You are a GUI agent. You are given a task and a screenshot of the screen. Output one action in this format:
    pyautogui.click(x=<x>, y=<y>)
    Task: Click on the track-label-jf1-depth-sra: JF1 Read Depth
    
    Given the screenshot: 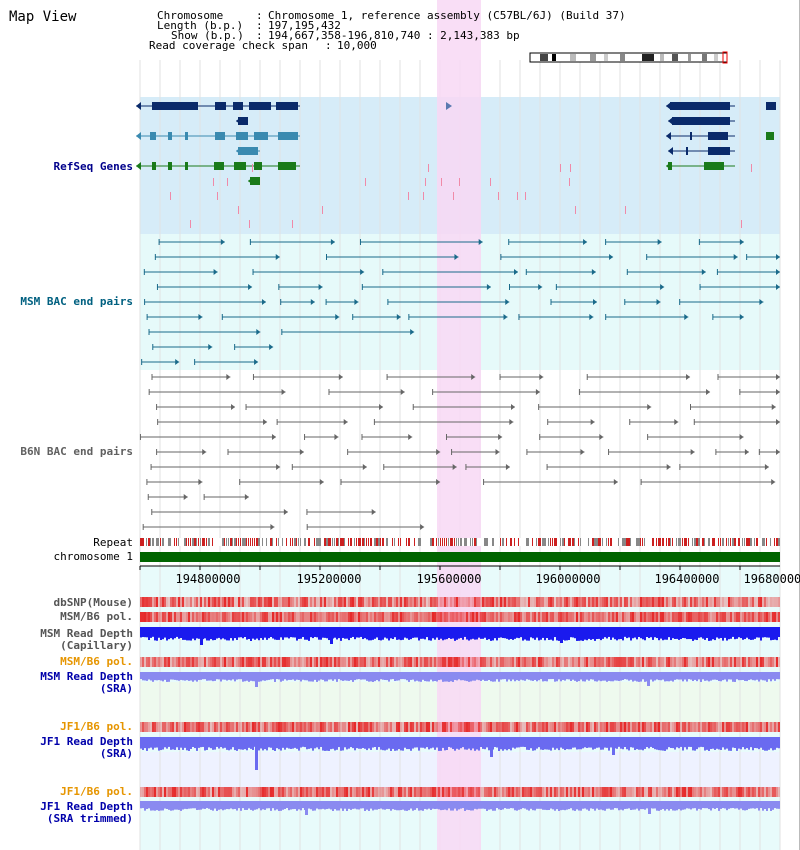 What is the action you would take?
    pyautogui.click(x=86, y=741)
    